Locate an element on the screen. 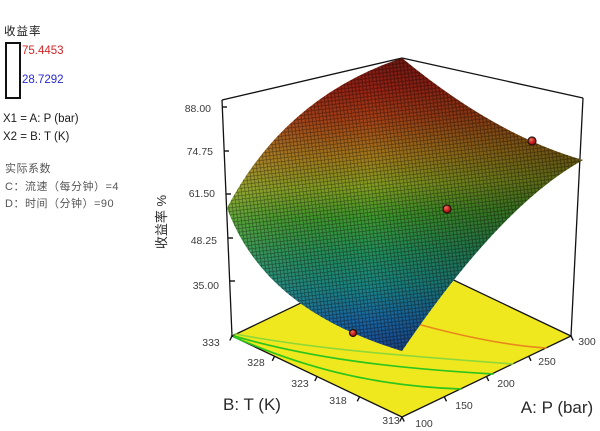 Image resolution: width=600 pixels, height=431 pixels. legend-min-value: 28.7292 is located at coordinates (43, 80).